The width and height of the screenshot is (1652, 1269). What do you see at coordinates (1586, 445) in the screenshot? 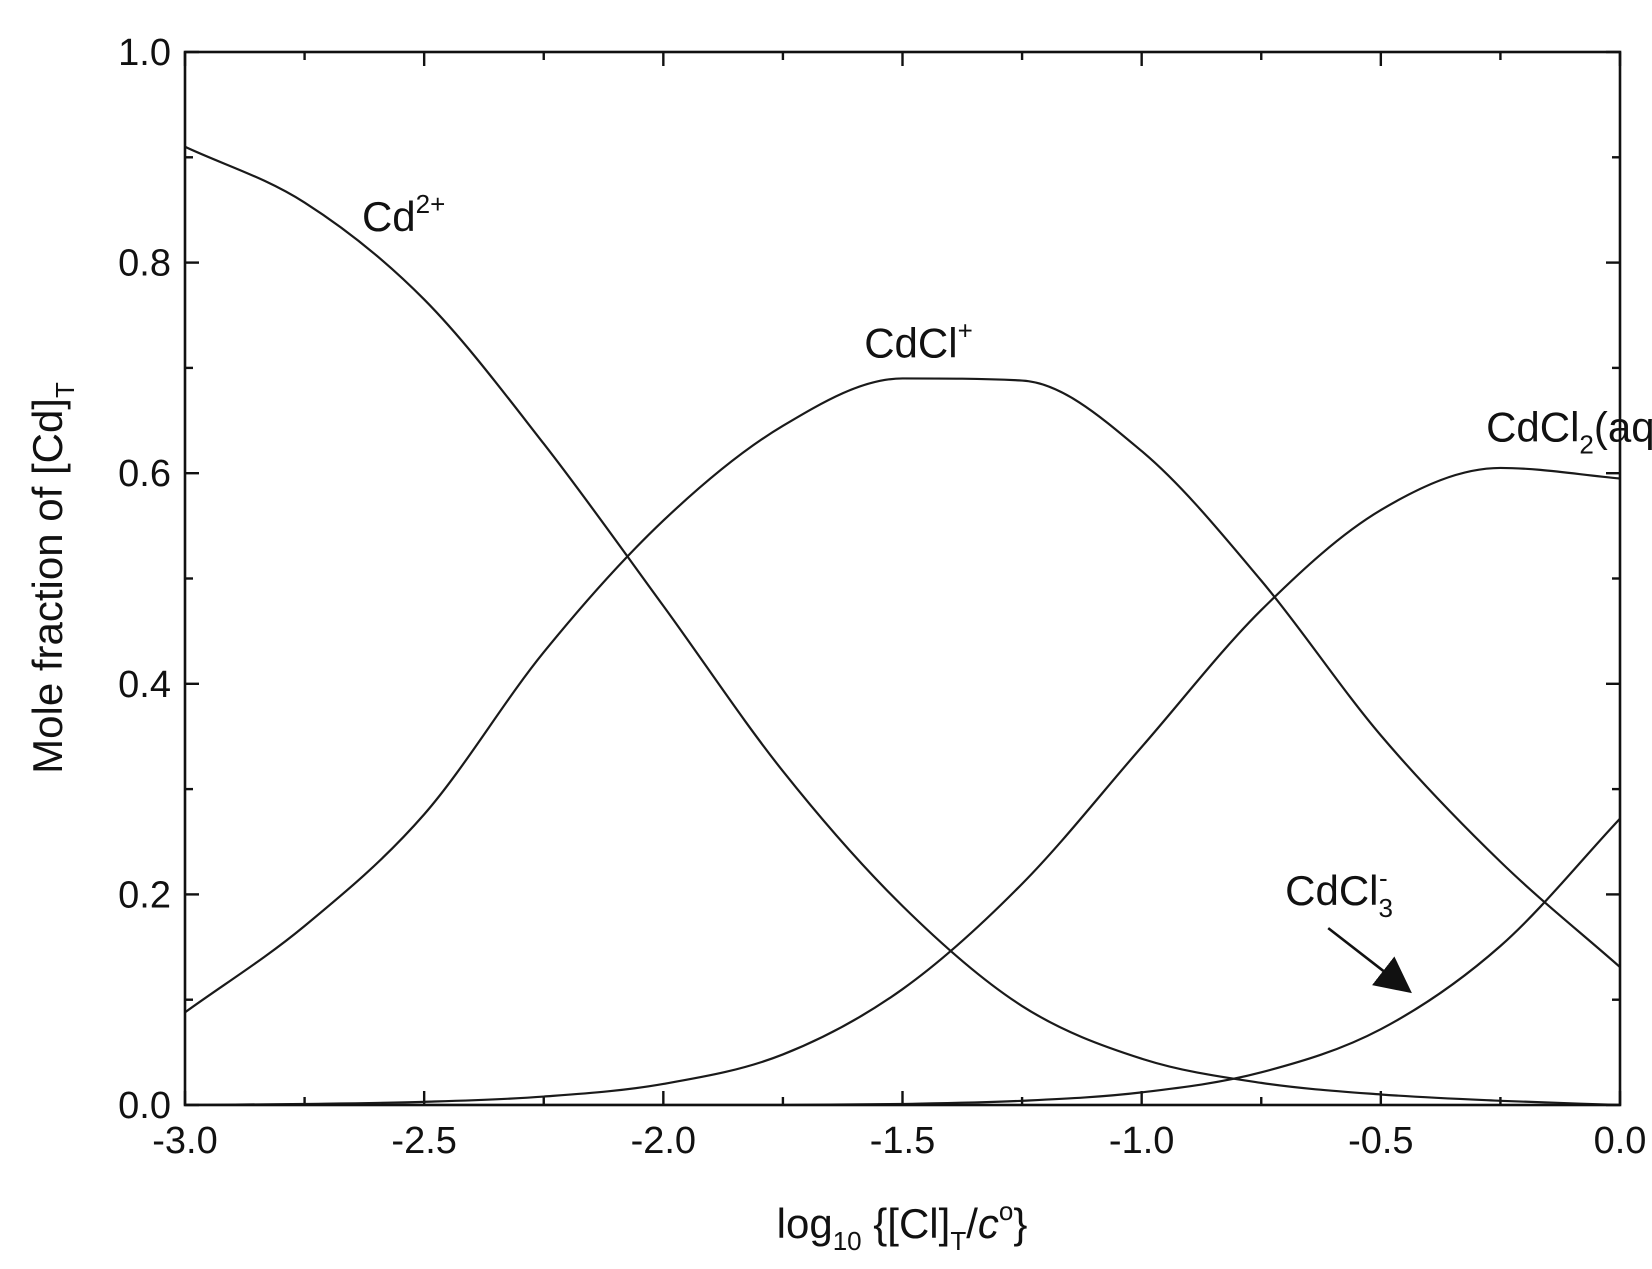
I see `series-label-sub: 2` at bounding box center [1586, 445].